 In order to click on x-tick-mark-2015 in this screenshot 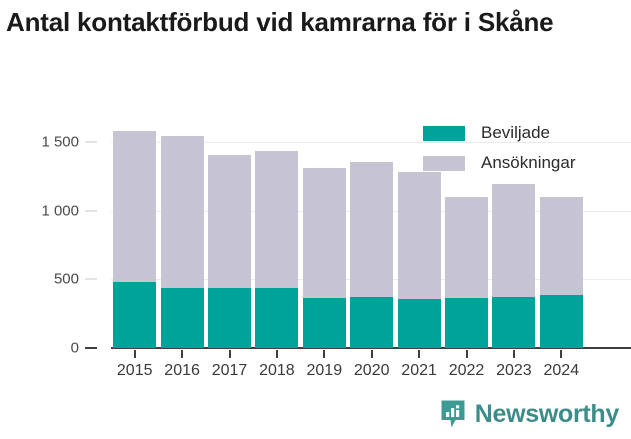, I will do `click(134, 354)`.